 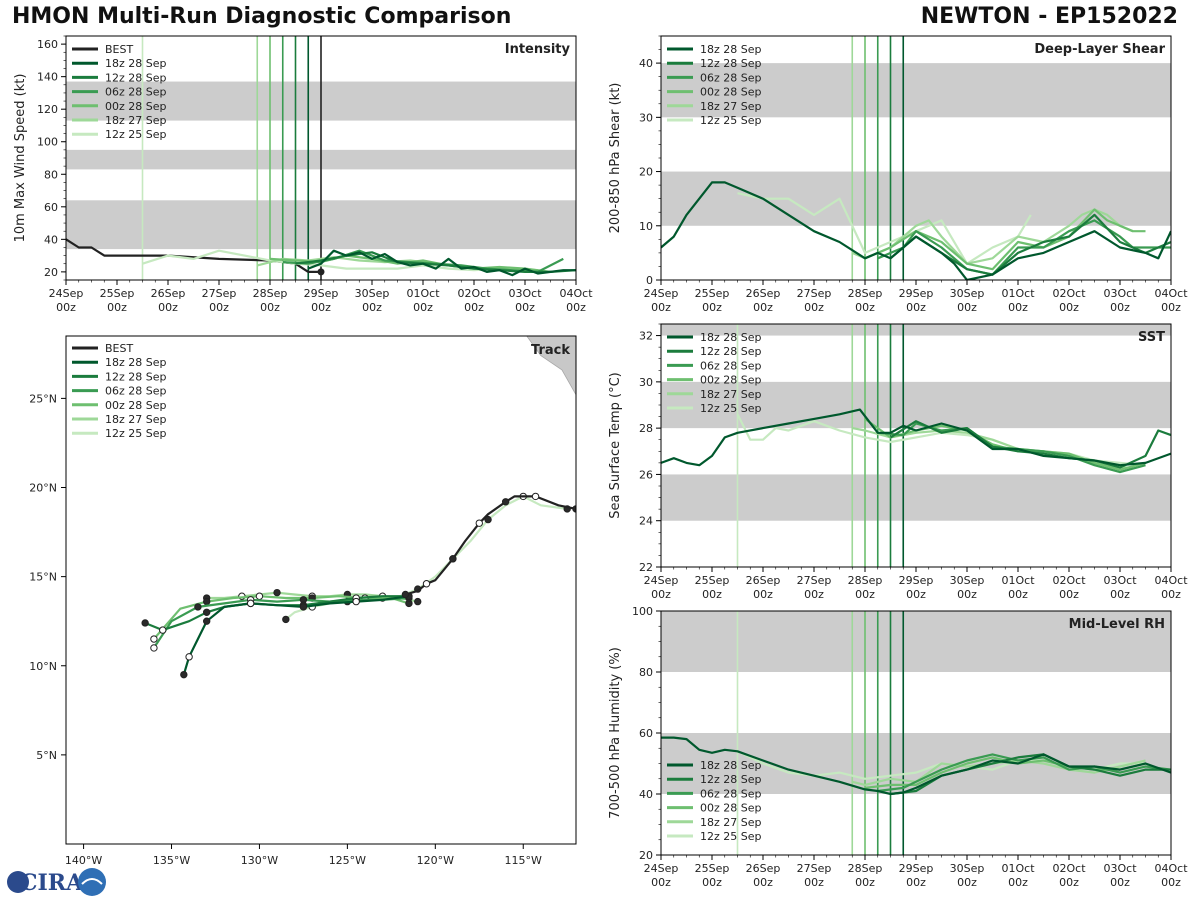 I want to click on intensity-xtick-day: 04Oct, so click(x=576, y=293).